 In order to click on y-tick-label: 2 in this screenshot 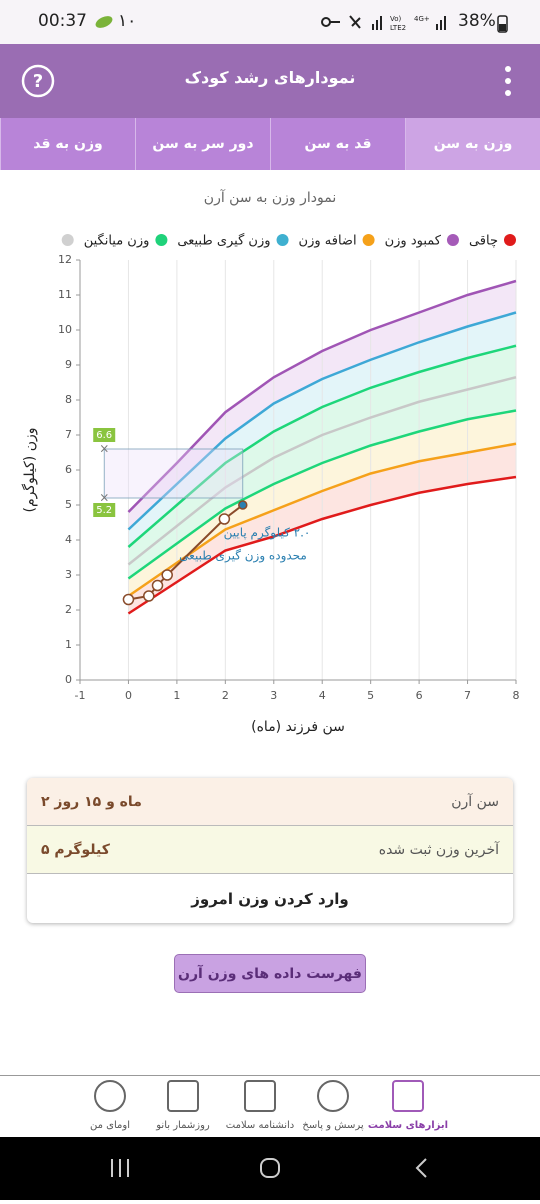, I will do `click(68, 609)`.